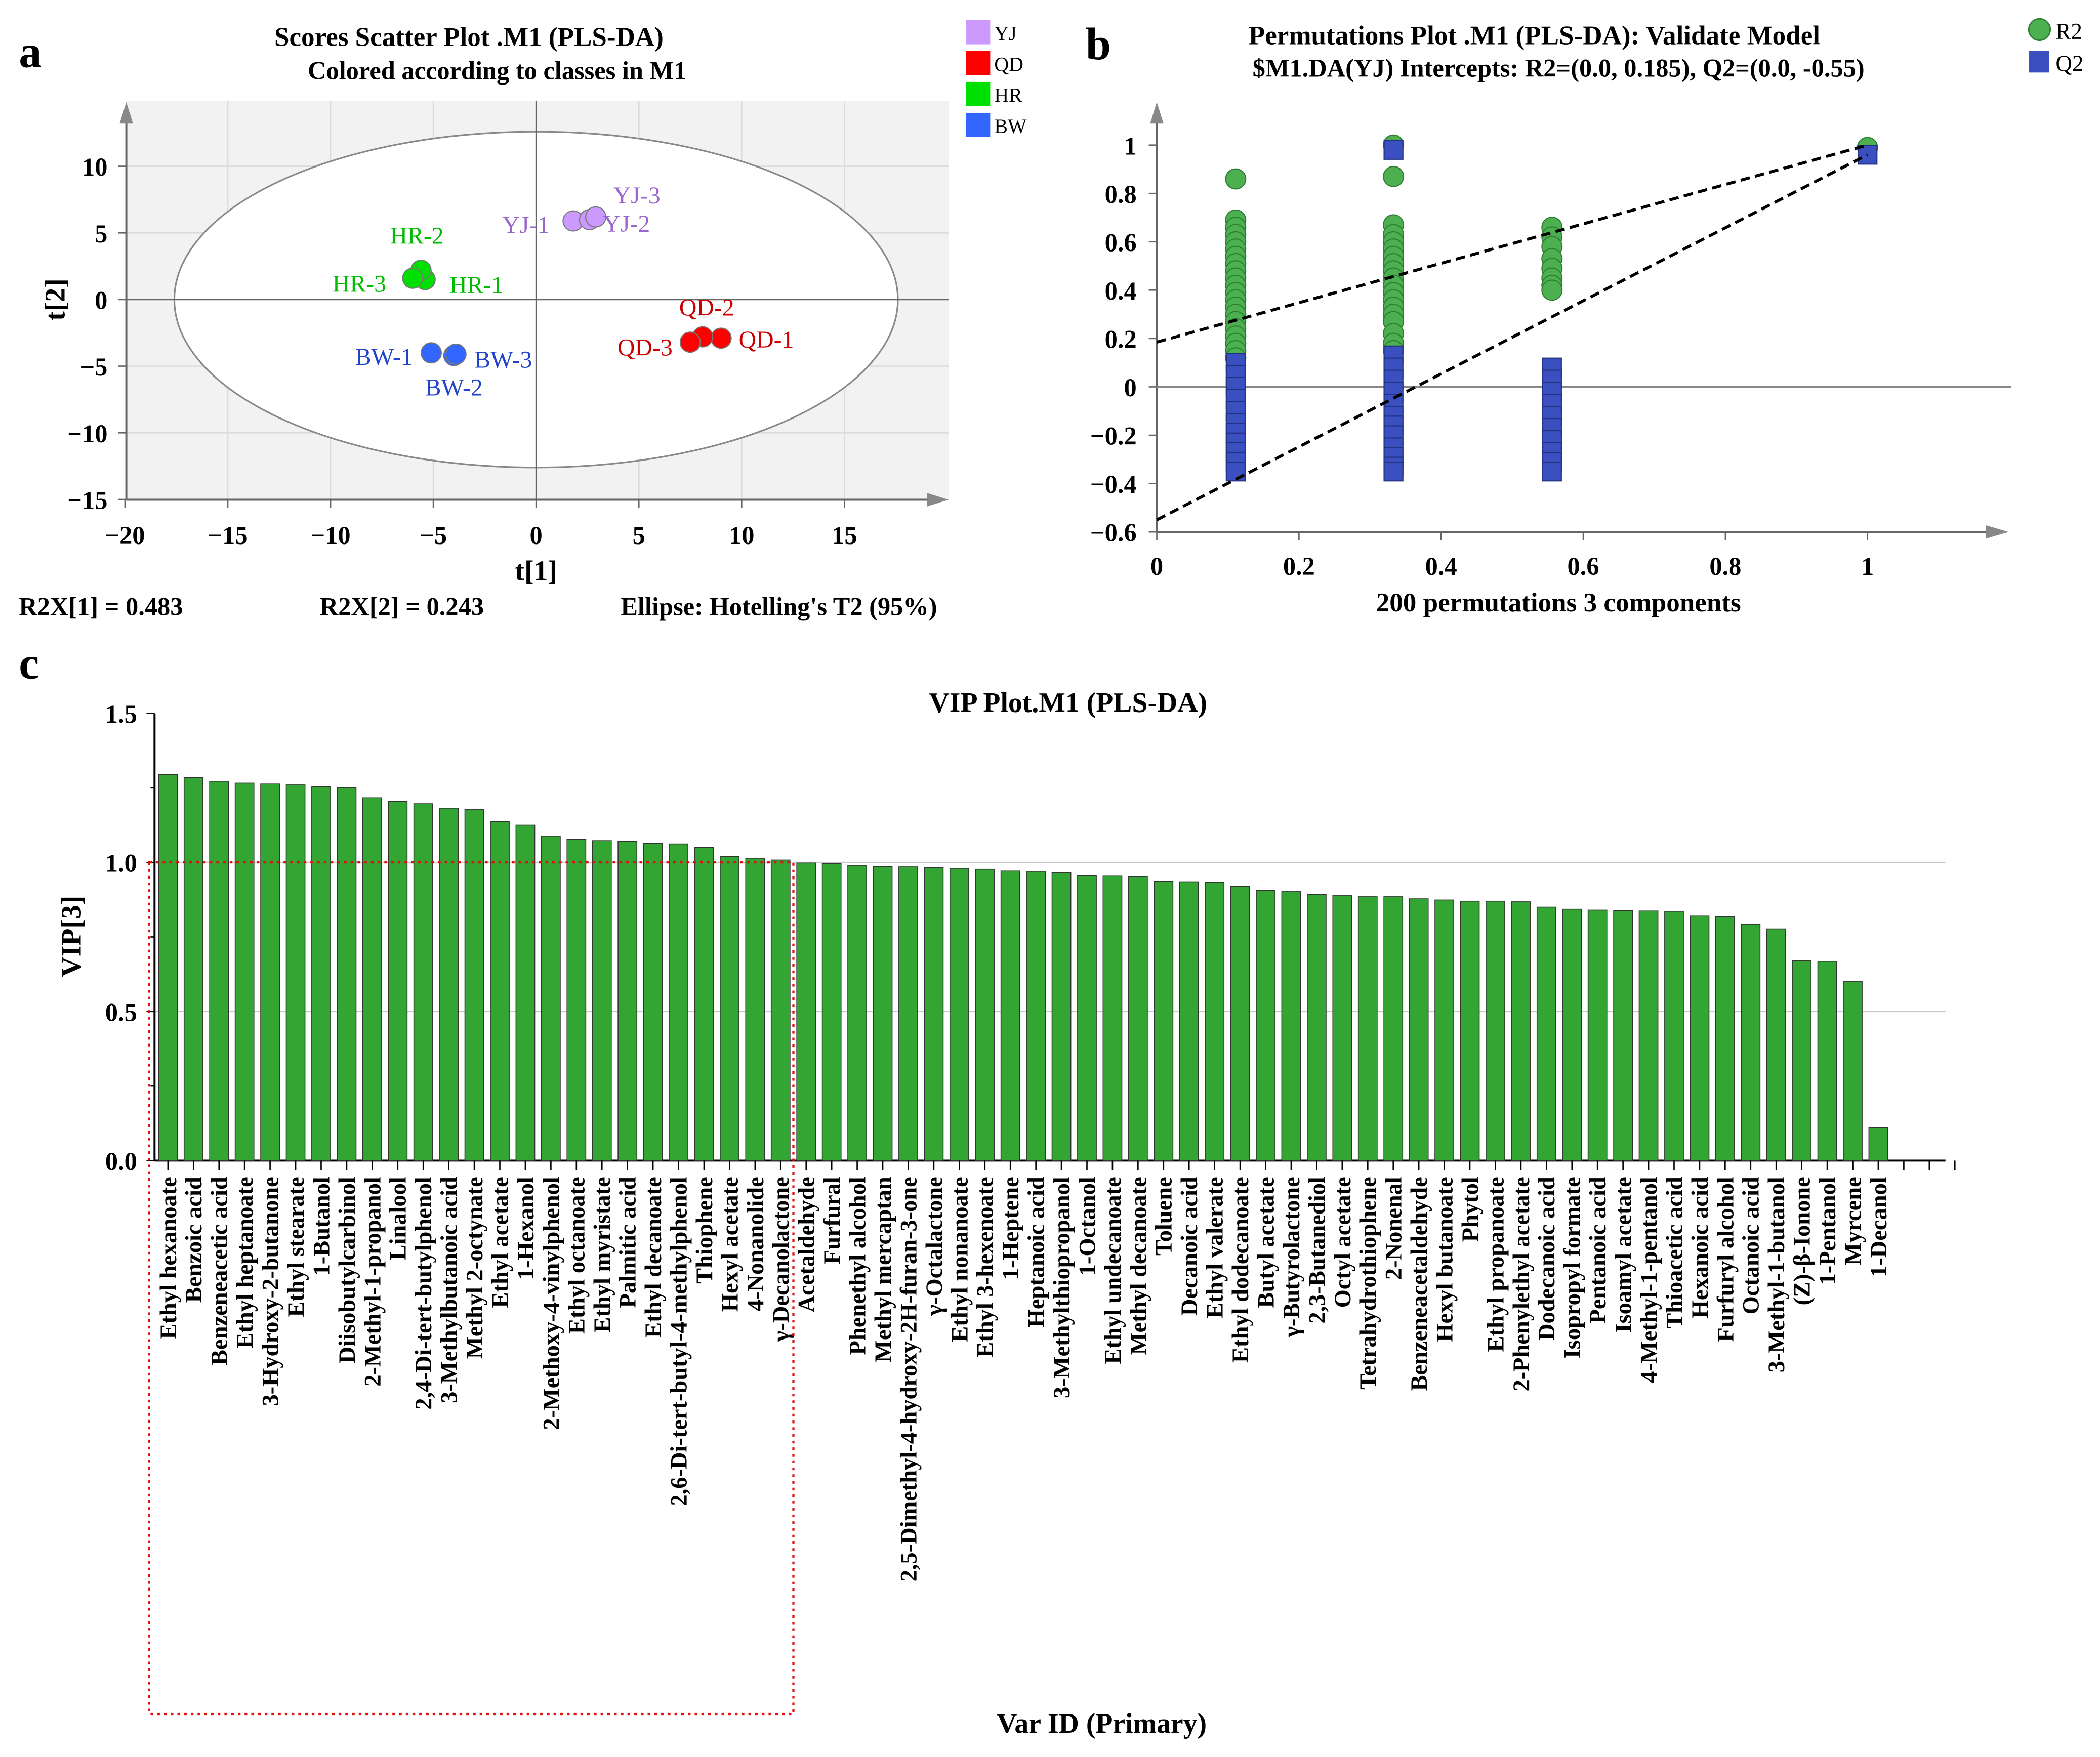 Image resolution: width=2100 pixels, height=1757 pixels. Describe the element at coordinates (1241, 1270) in the screenshot. I see `x-tick-label: Ethyl dodecanoate` at that location.